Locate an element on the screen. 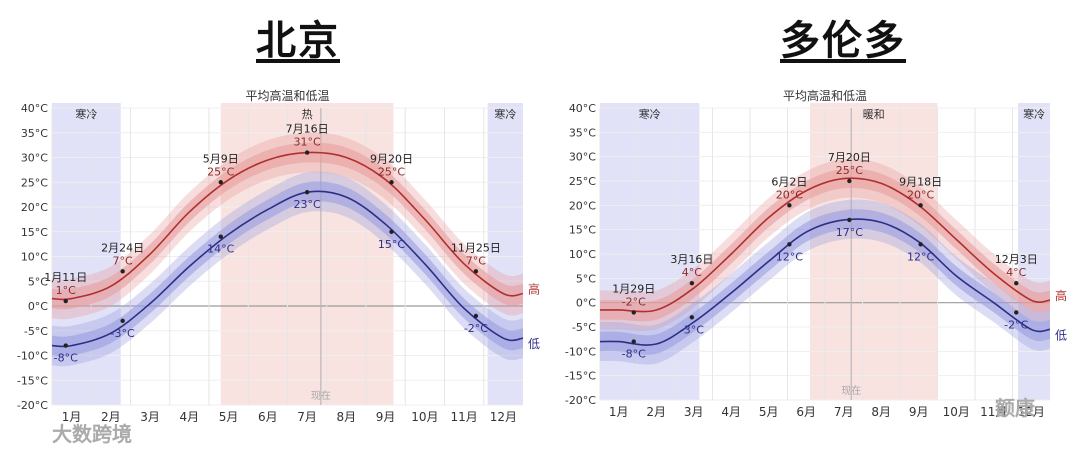 The width and height of the screenshot is (1080, 452). x-tick-label: 8月 is located at coordinates (347, 417).